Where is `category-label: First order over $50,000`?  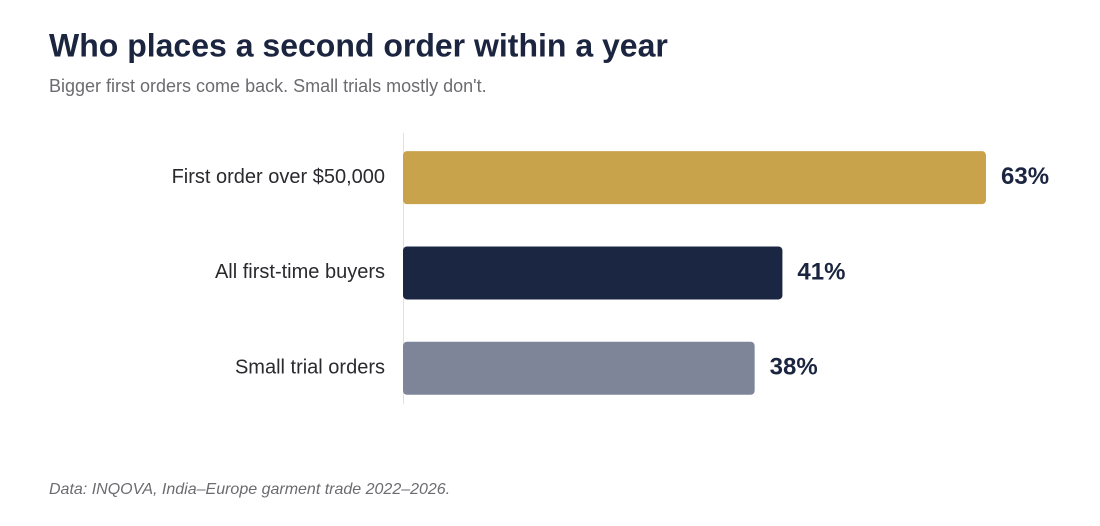 category-label: First order over $50,000 is located at coordinates (278, 177).